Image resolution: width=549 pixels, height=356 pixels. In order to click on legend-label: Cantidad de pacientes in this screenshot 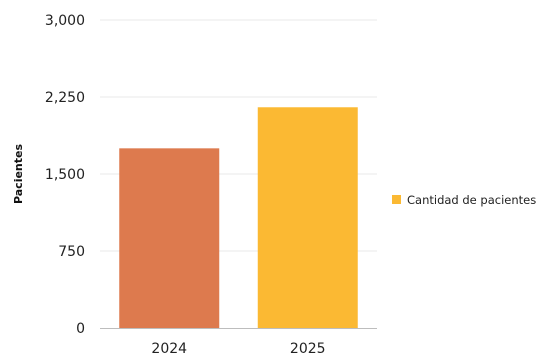, I will do `click(471, 200)`.